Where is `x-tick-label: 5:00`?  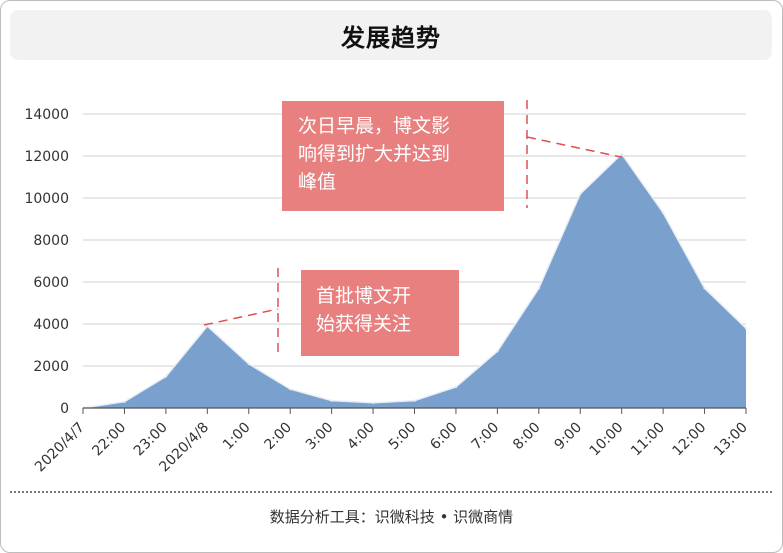
x-tick-label: 5:00 is located at coordinates (403, 437).